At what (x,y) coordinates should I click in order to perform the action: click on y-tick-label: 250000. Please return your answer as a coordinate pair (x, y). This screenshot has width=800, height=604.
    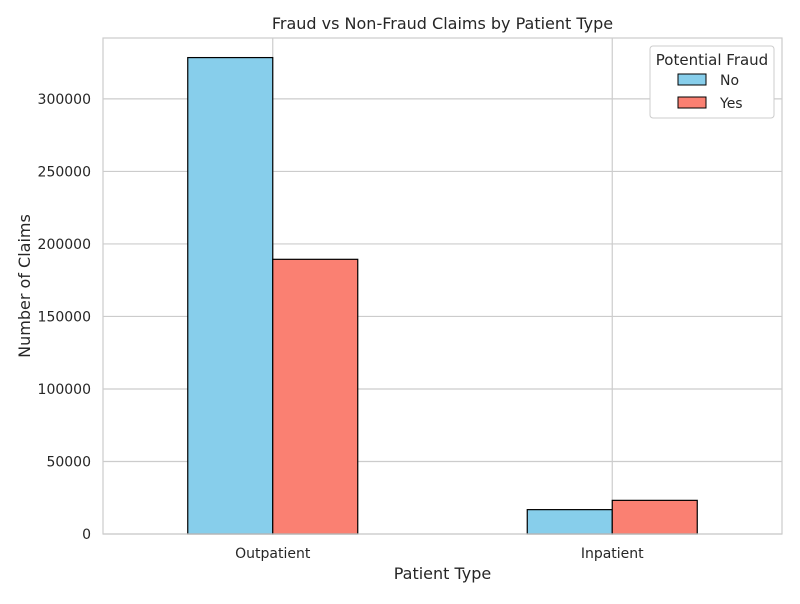
    Looking at the image, I should click on (64, 172).